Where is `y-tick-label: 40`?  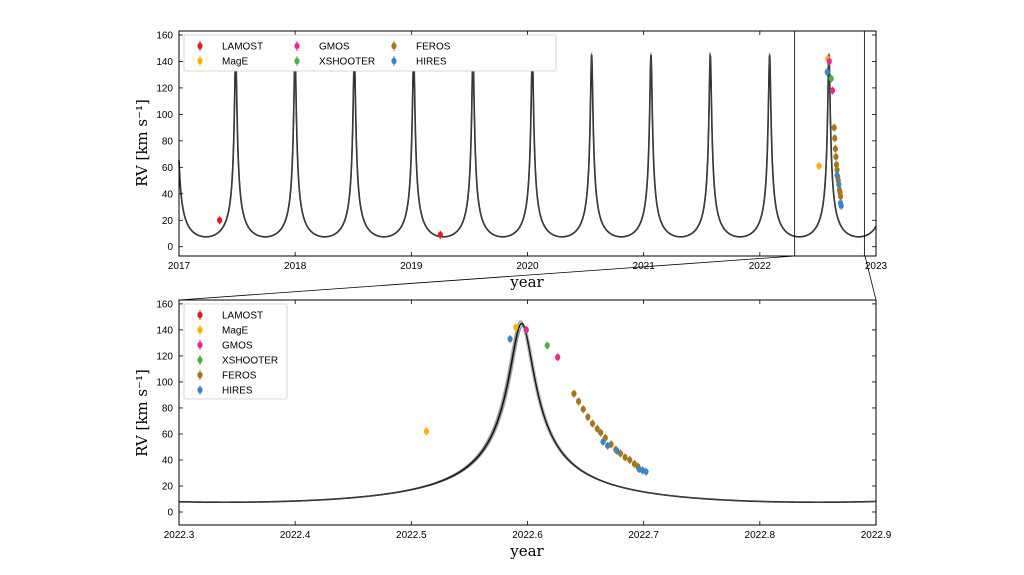 y-tick-label: 40 is located at coordinates (168, 194).